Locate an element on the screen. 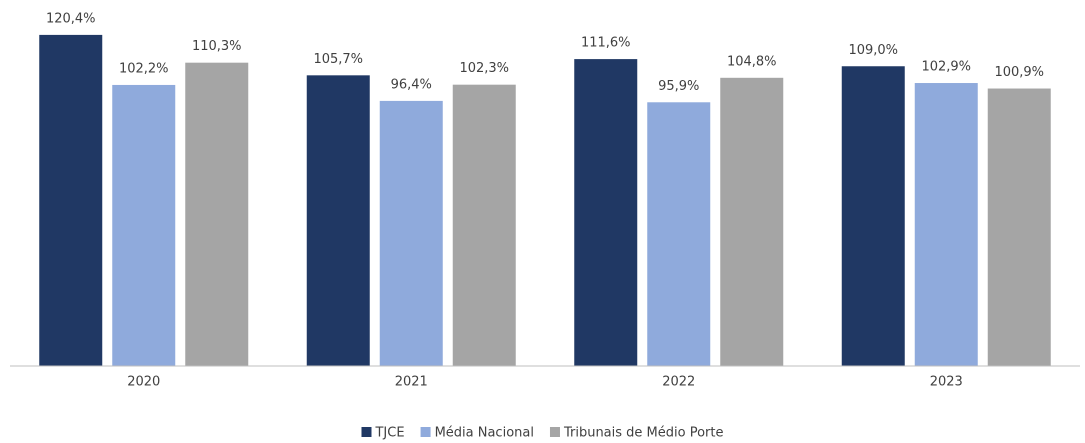 This screenshot has width=1085, height=443. data-label: 102,2% is located at coordinates (144, 68).